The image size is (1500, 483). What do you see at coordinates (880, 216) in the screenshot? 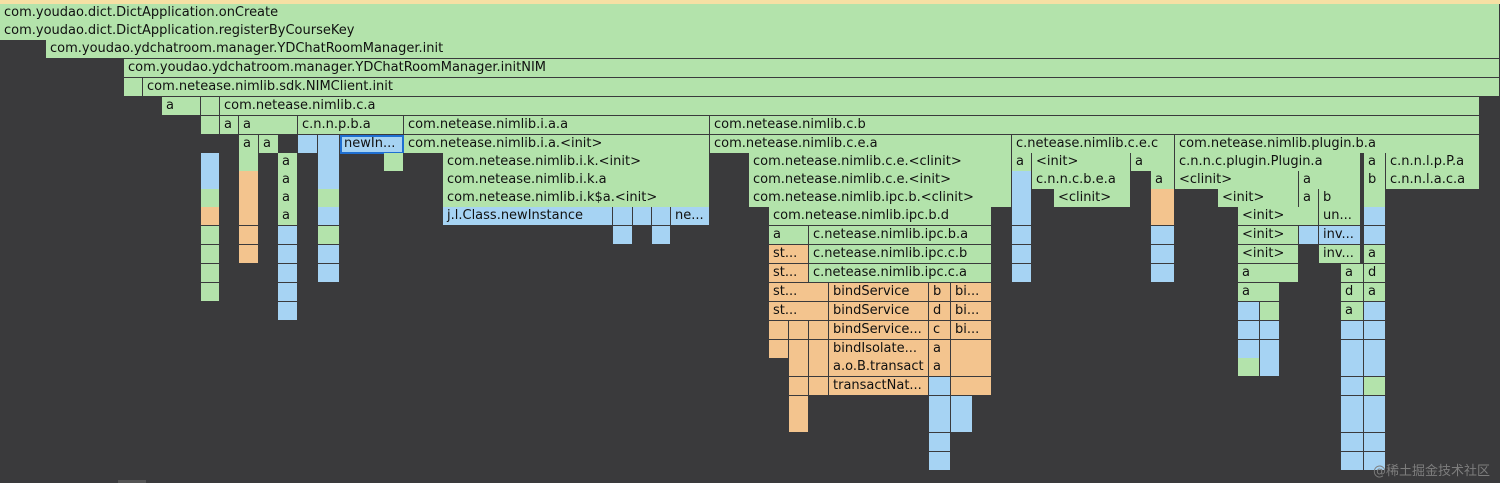
I see `frame-ipc-b-d: com.netease.nimlib.ipc.b.d` at bounding box center [880, 216].